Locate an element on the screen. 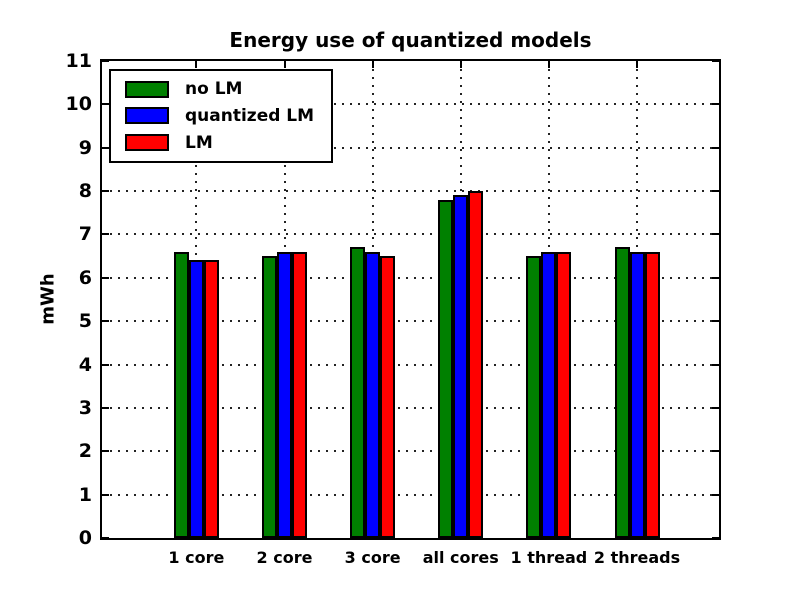 The image size is (800, 600). legend-item-no-lm: no LM is located at coordinates (228, 89).